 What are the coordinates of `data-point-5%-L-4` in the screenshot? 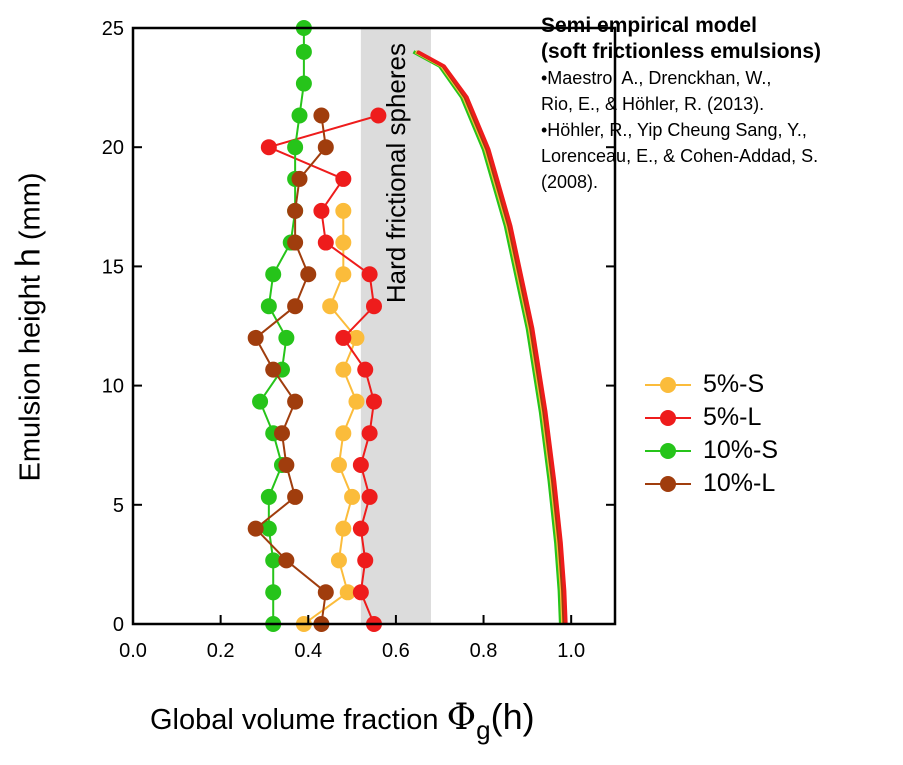 It's located at (369, 496).